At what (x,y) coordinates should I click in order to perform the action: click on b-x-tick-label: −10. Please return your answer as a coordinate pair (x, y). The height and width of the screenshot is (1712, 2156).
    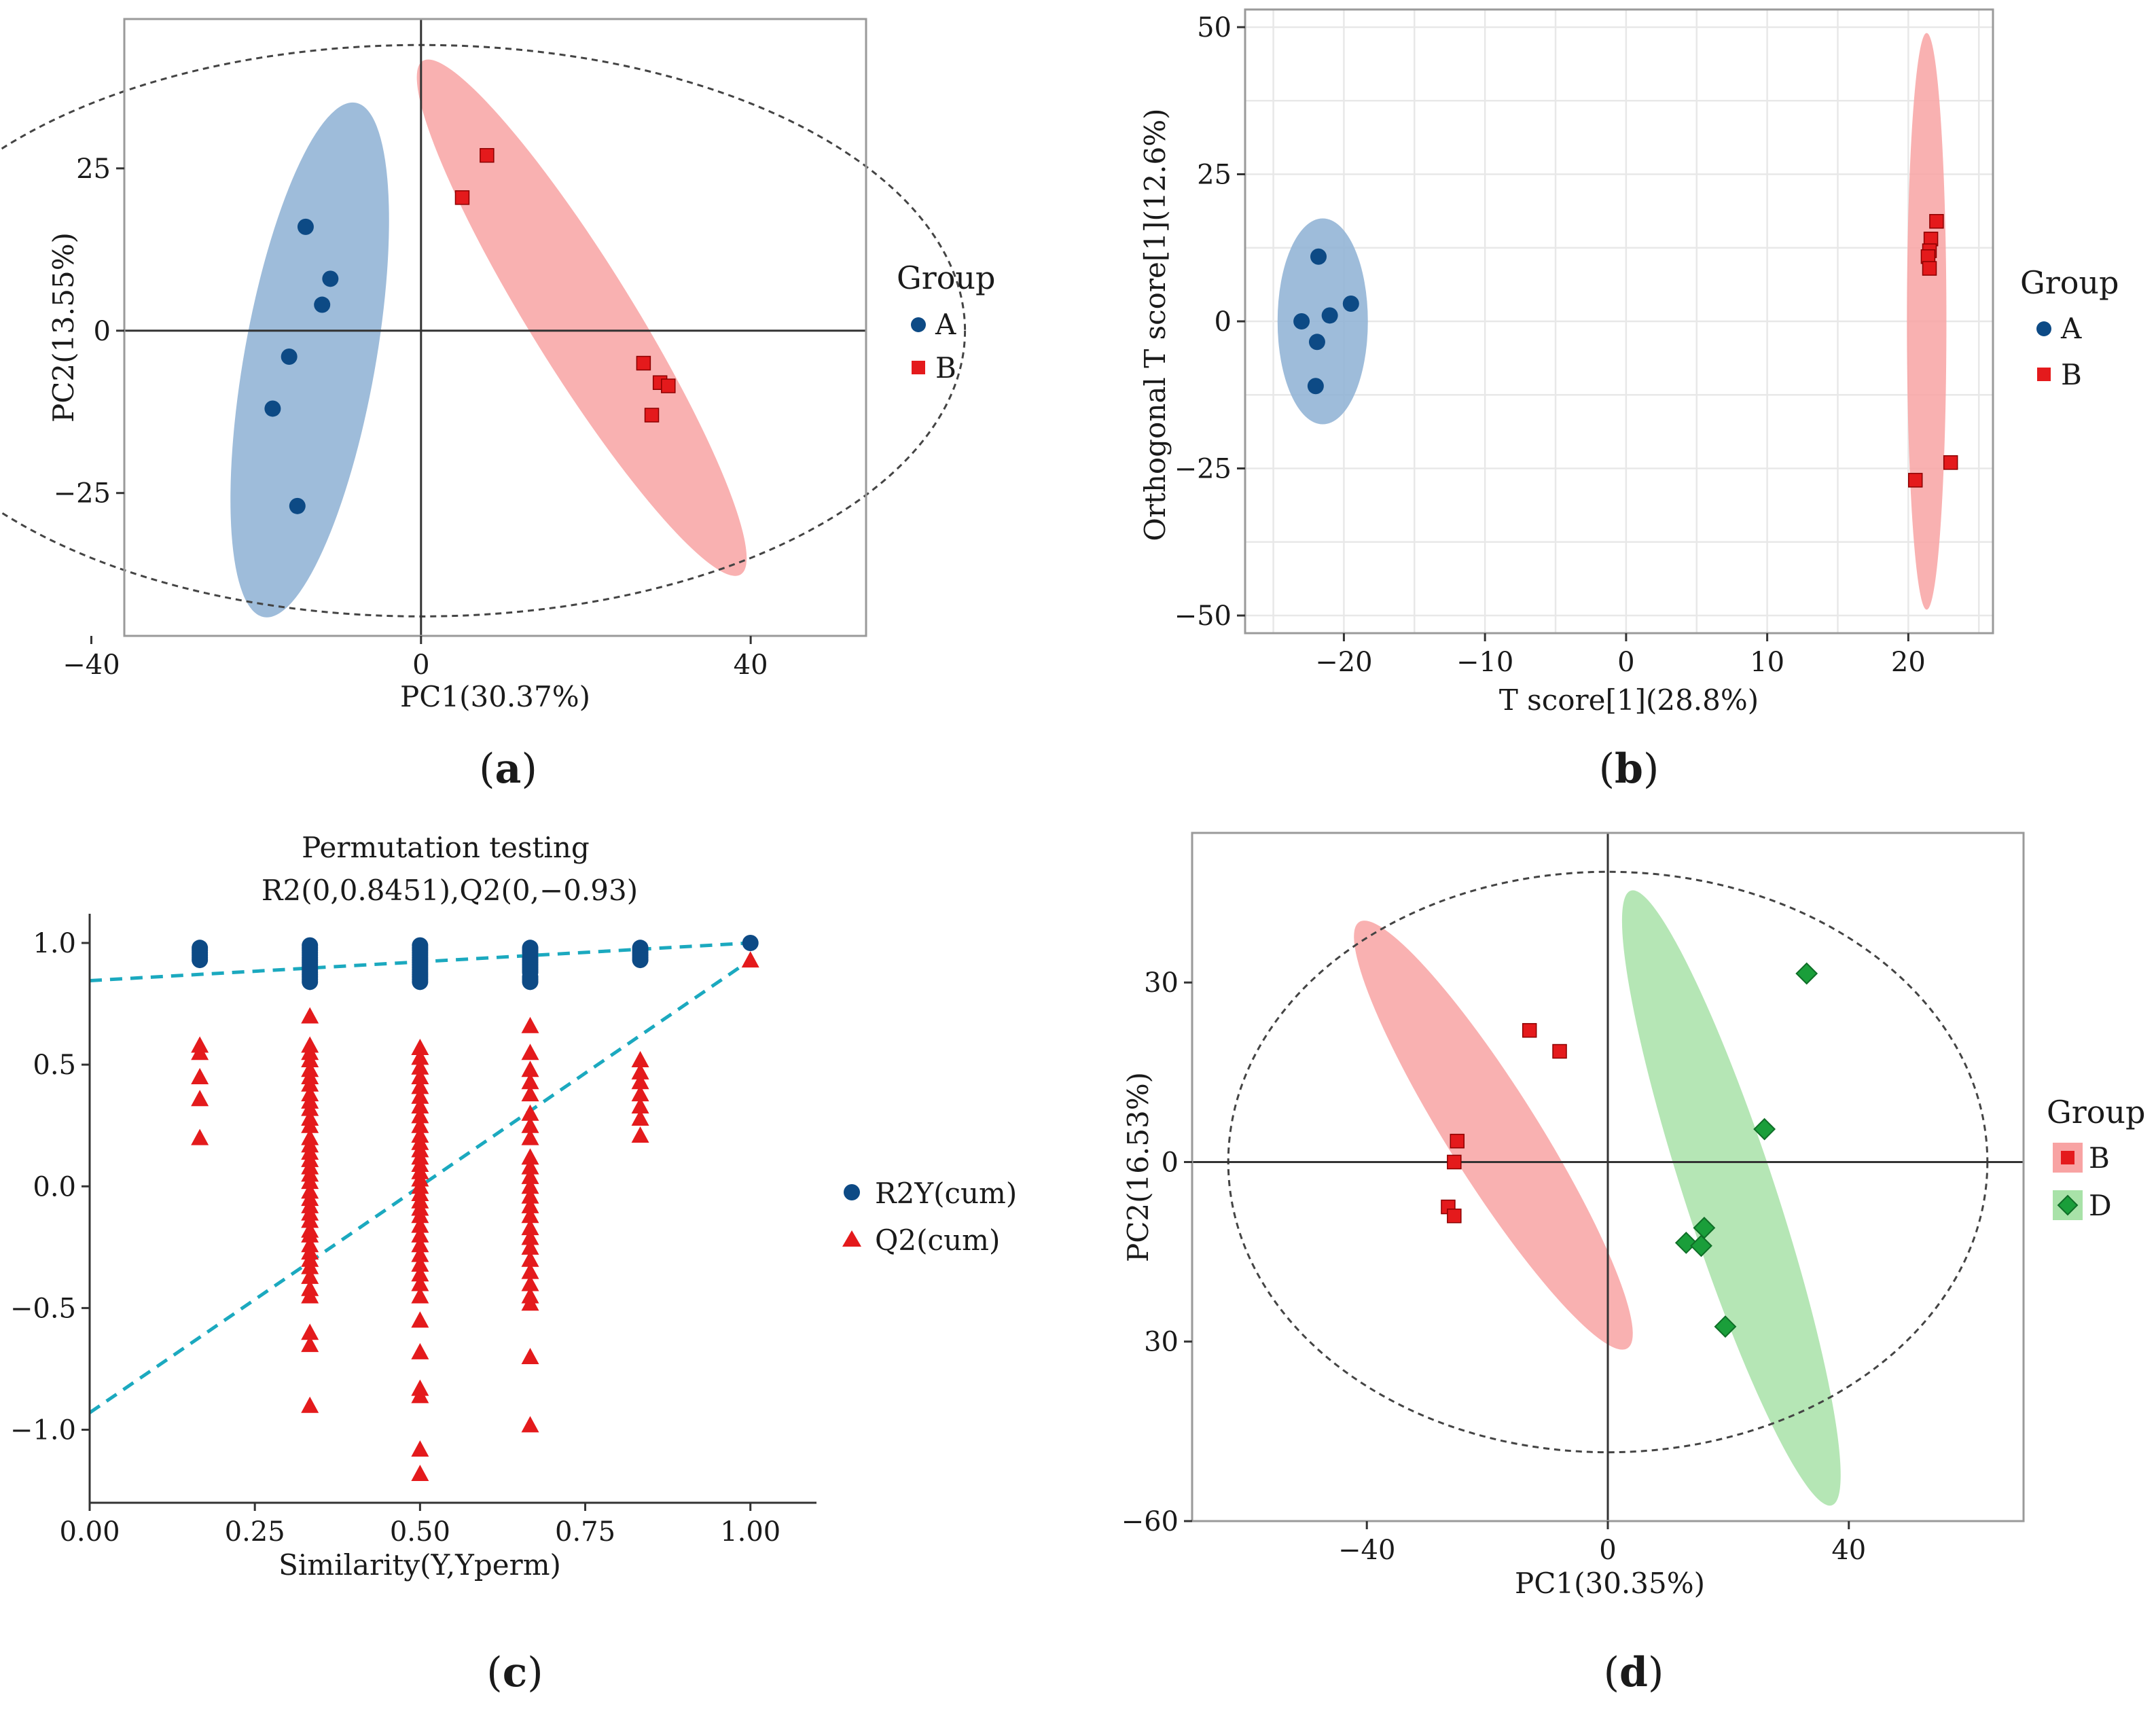
    Looking at the image, I should click on (1484, 663).